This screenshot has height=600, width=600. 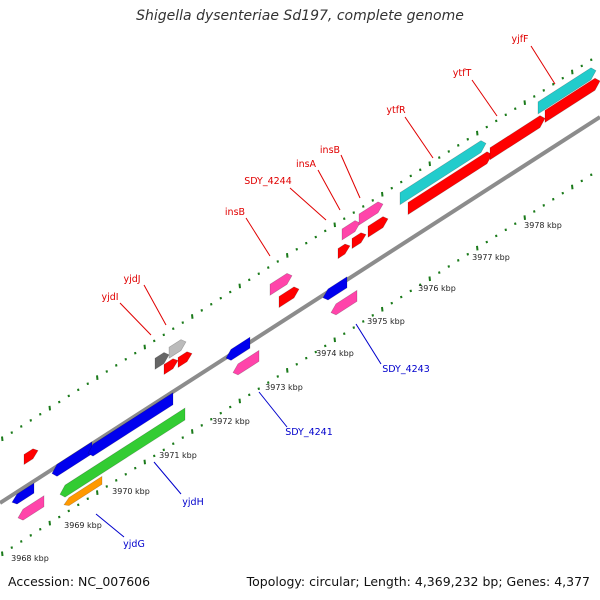 I want to click on label-yjdH-leader, so click(x=167, y=478).